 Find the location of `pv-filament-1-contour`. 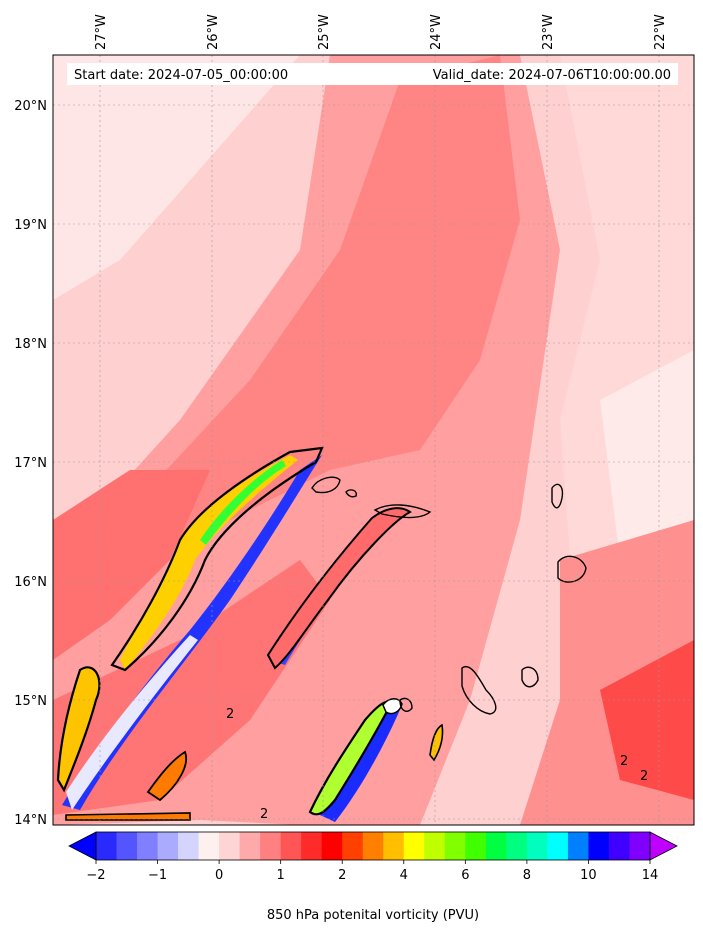

pv-filament-1-contour is located at coordinates (217, 559).